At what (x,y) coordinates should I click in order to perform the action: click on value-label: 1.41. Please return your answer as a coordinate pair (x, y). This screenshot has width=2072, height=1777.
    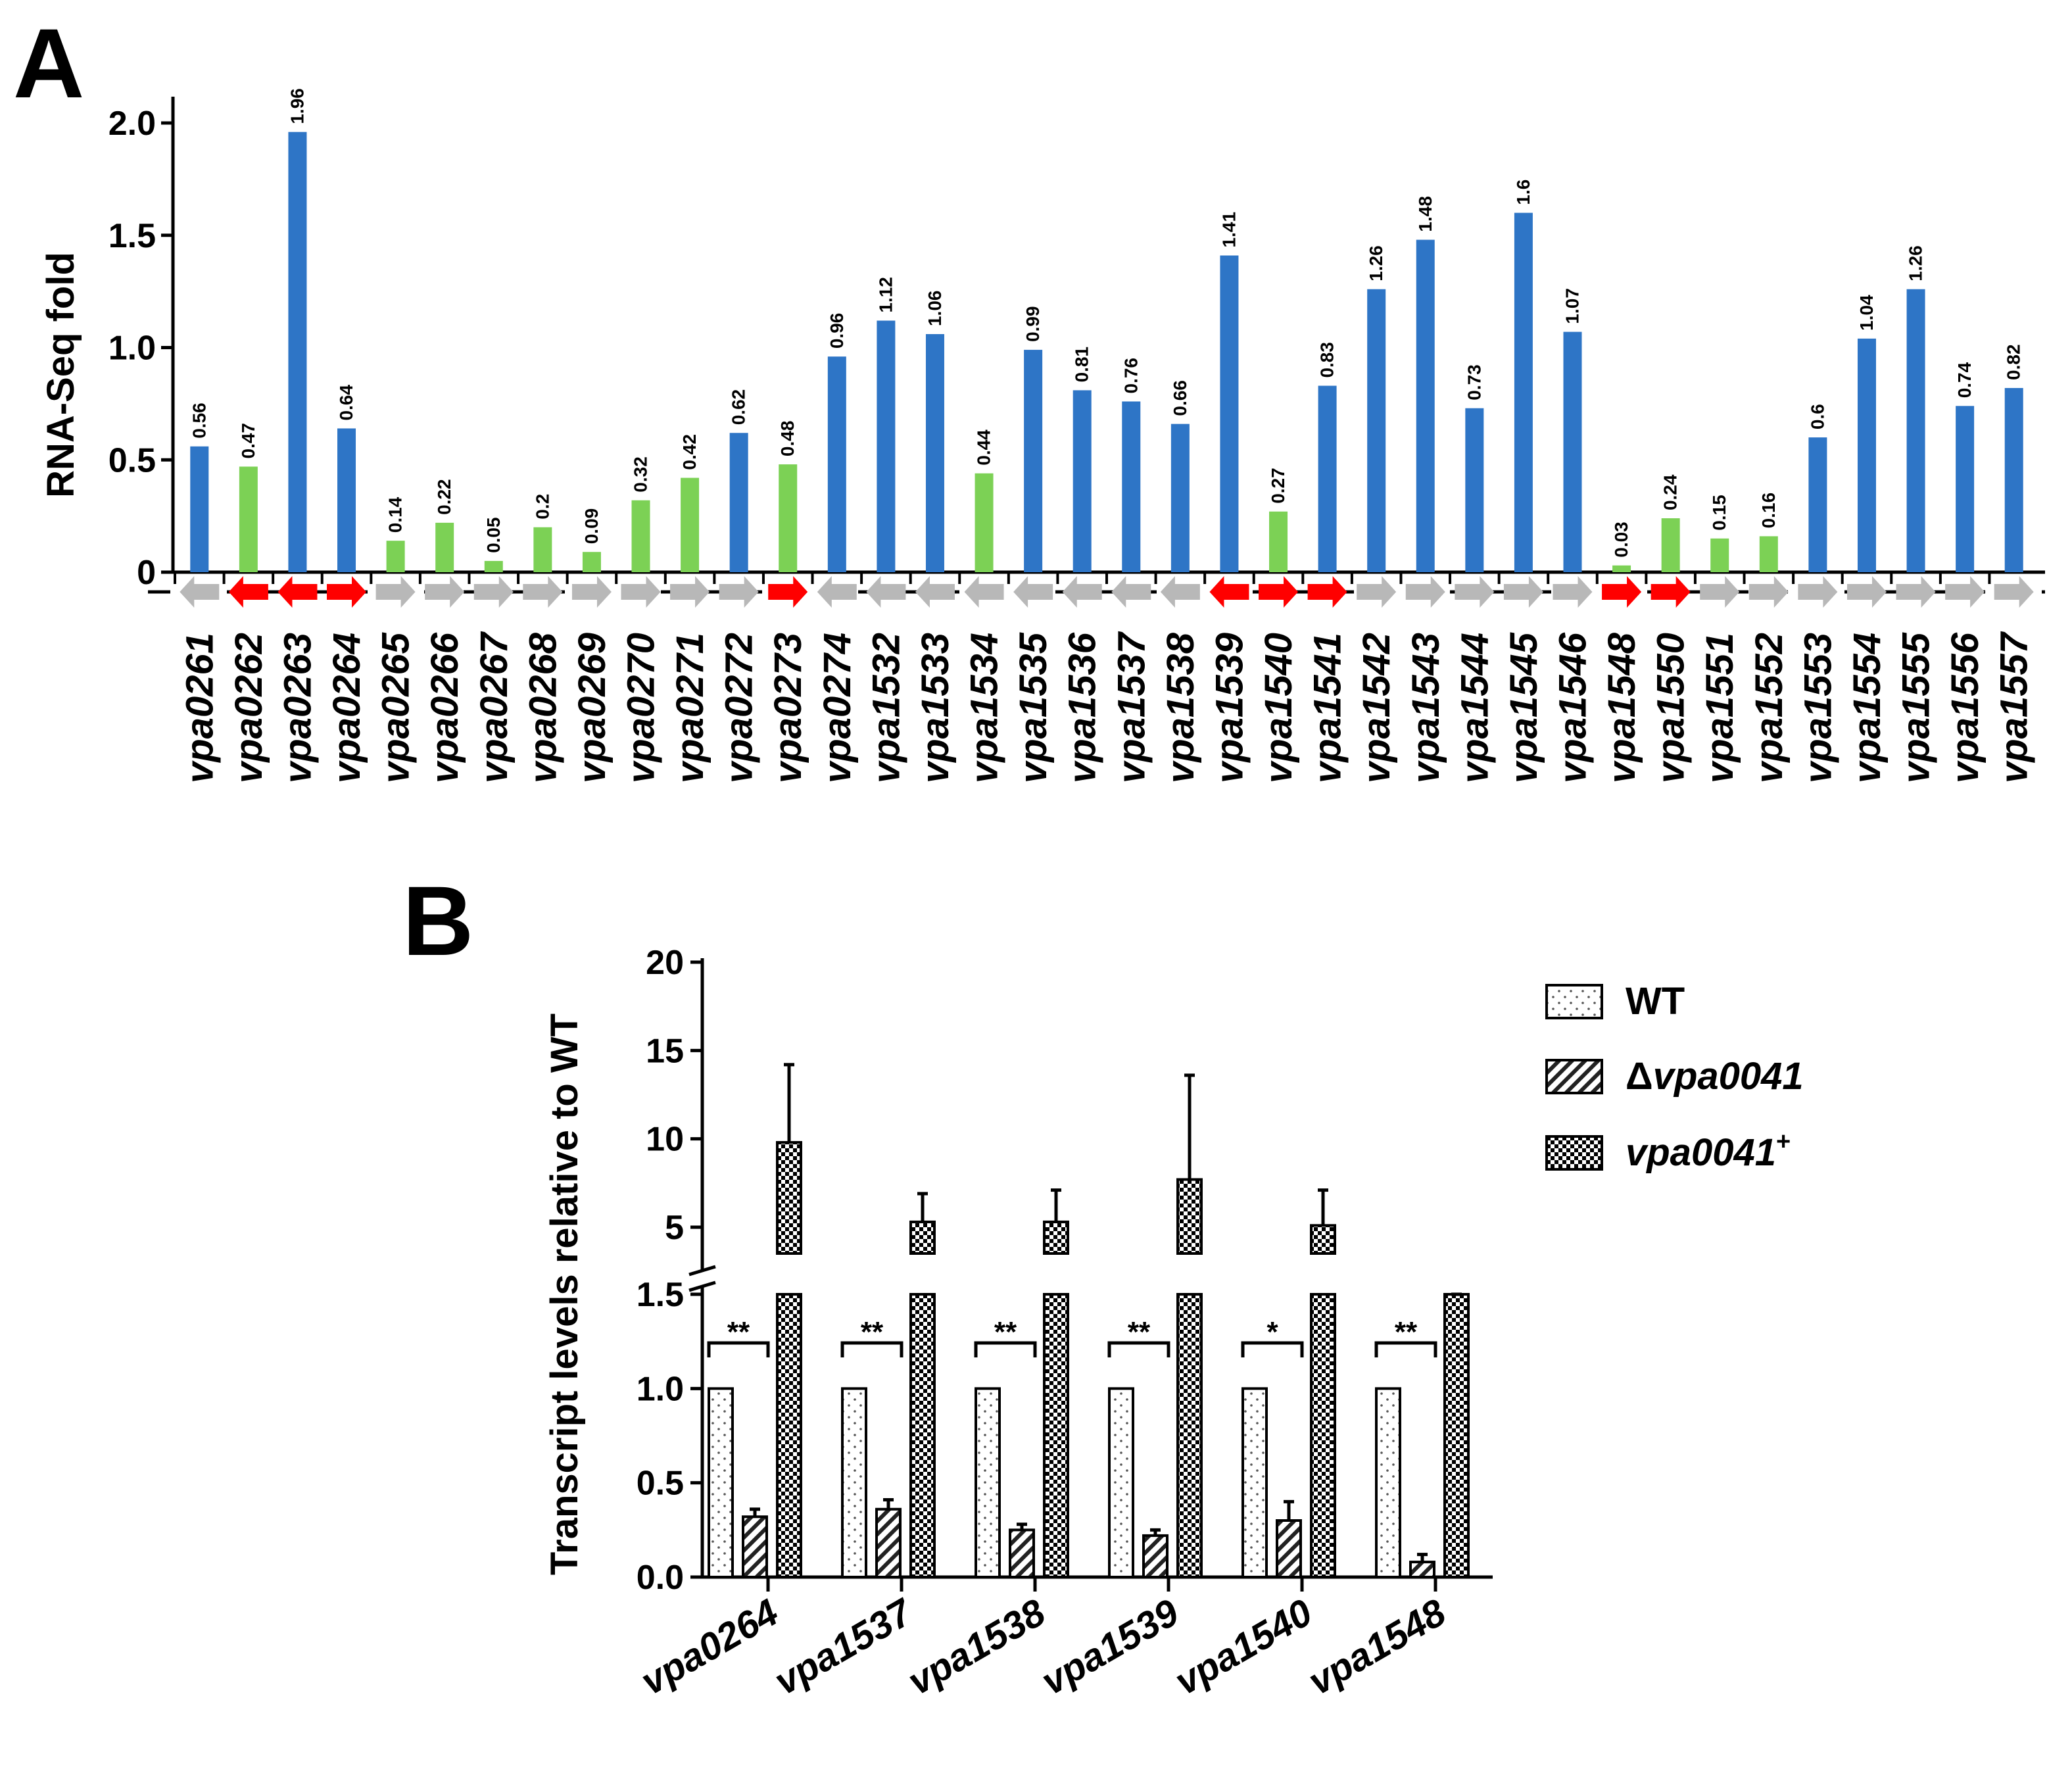
    Looking at the image, I should click on (1229, 230).